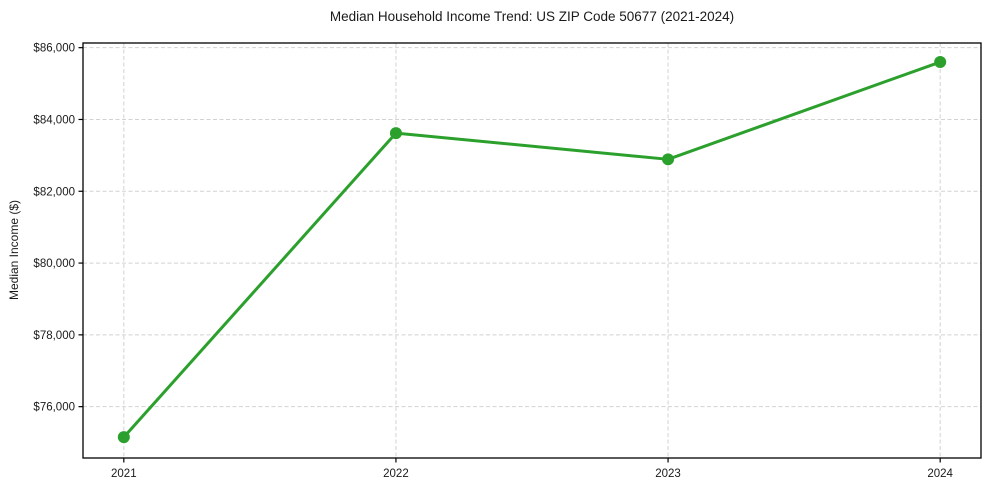 This screenshot has height=490, width=989. I want to click on y-tick-label: $86,000, so click(54, 49).